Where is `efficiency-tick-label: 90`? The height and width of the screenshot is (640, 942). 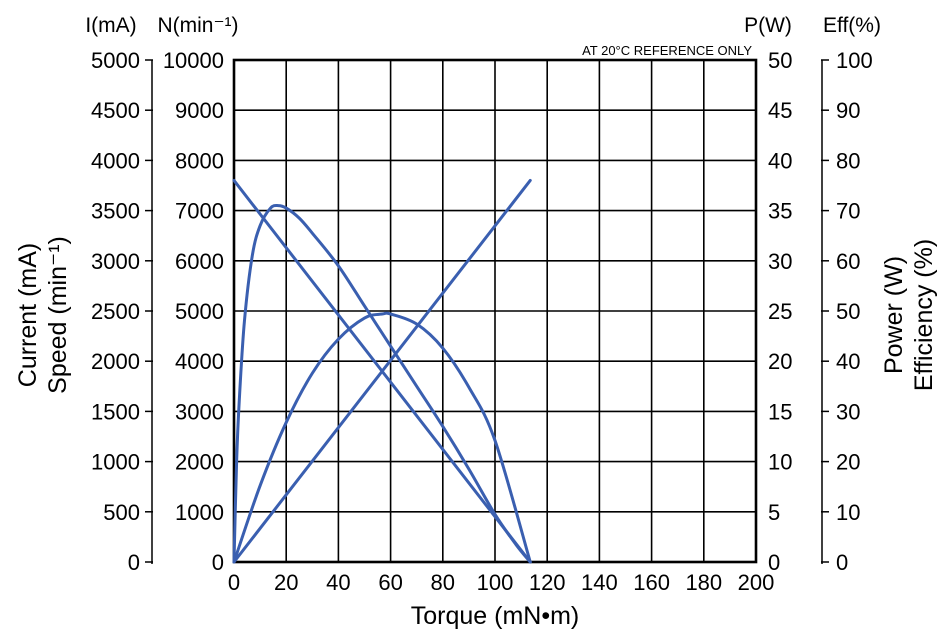
efficiency-tick-label: 90 is located at coordinates (848, 110).